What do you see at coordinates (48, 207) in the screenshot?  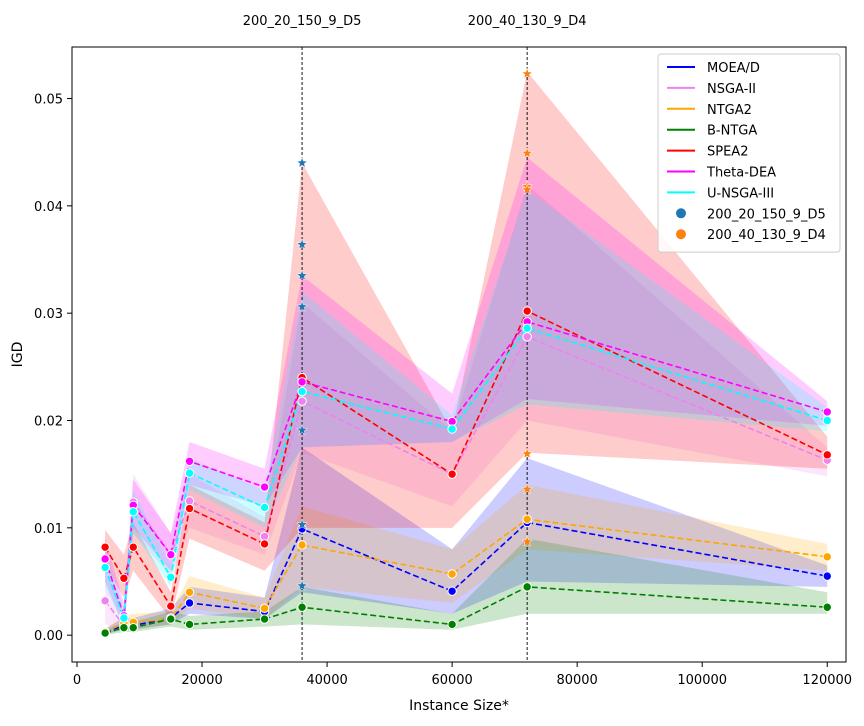 I see `y-tick-label: 0.04` at bounding box center [48, 207].